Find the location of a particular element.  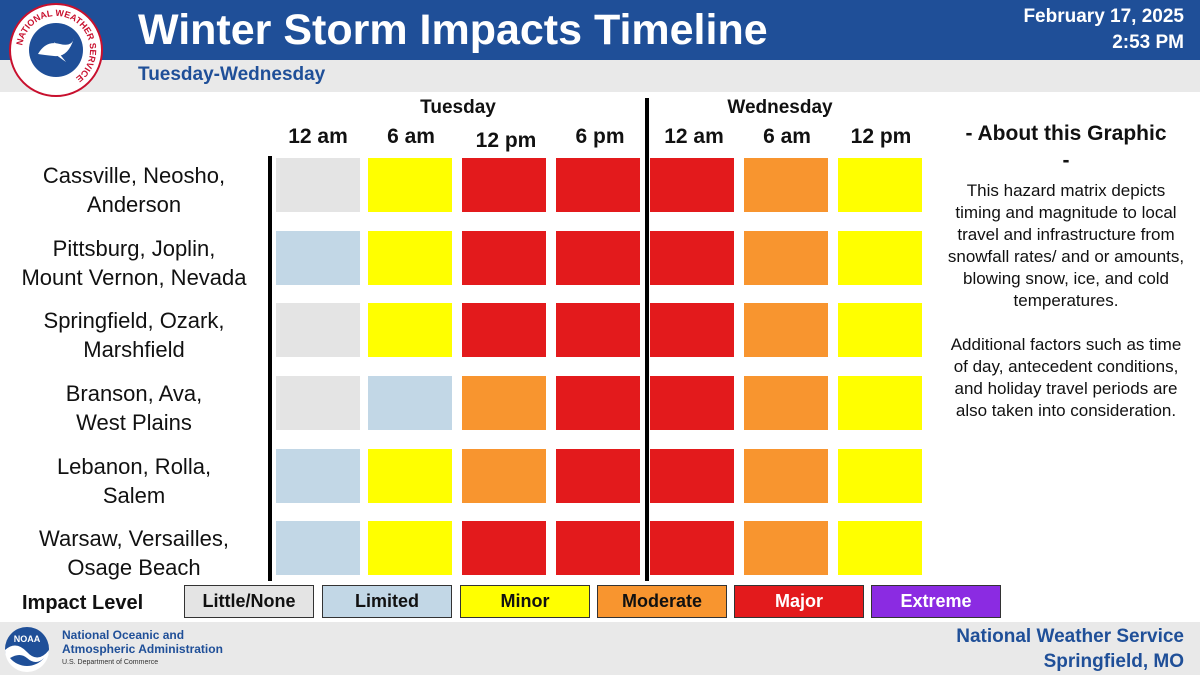

legend-label: Impact Level is located at coordinates (83, 603).